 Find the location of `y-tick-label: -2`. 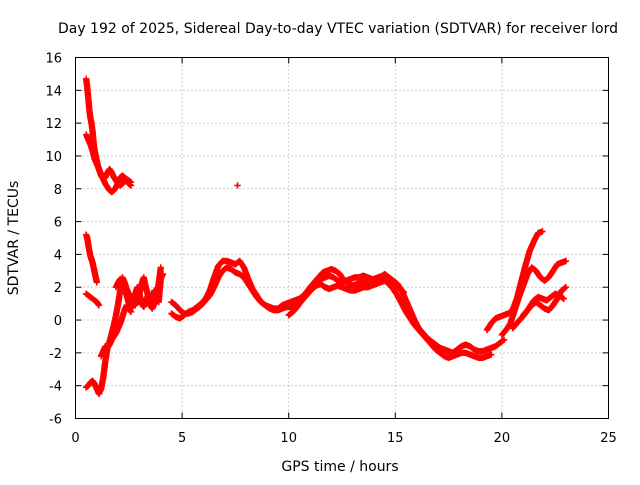

y-tick-label: -2 is located at coordinates (55, 354).